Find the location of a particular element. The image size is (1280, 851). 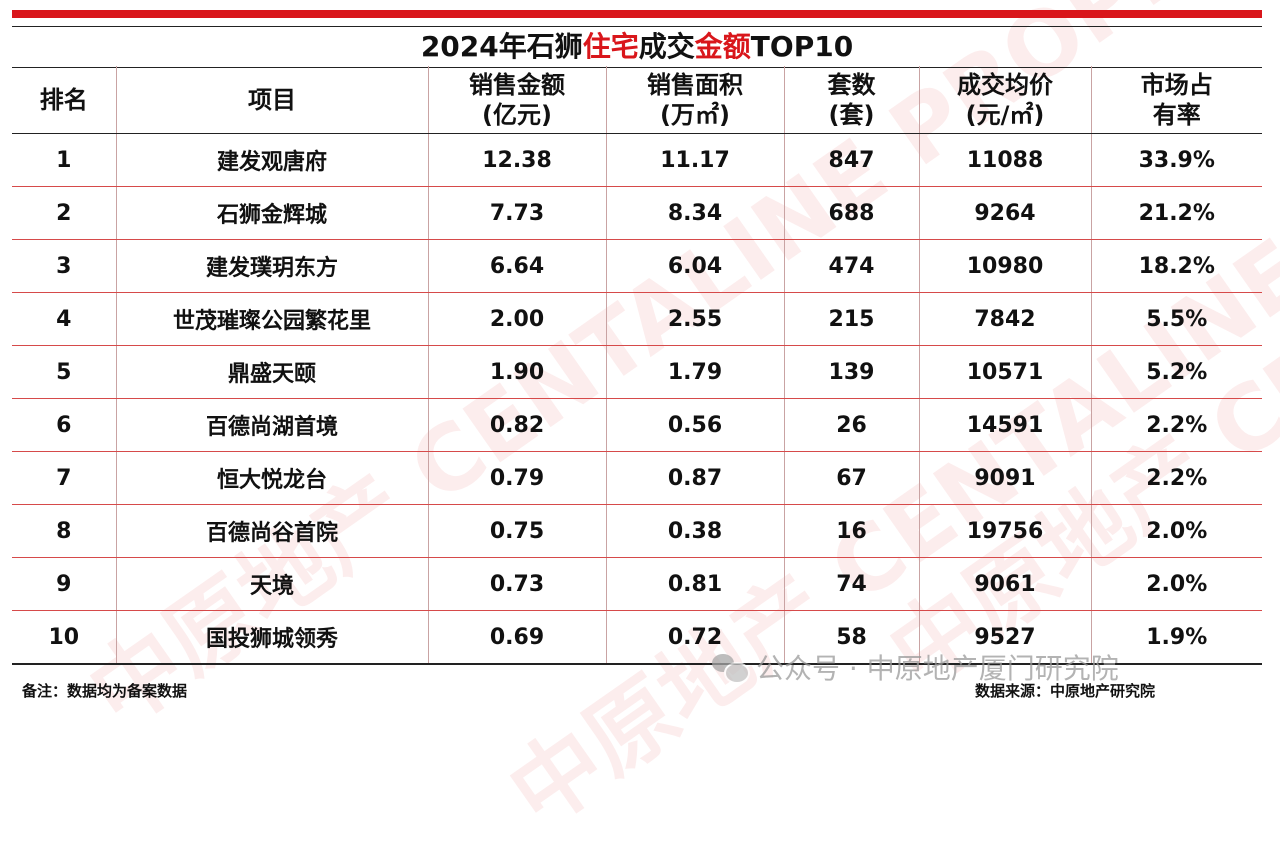

cell-project: 天境 is located at coordinates (272, 584).